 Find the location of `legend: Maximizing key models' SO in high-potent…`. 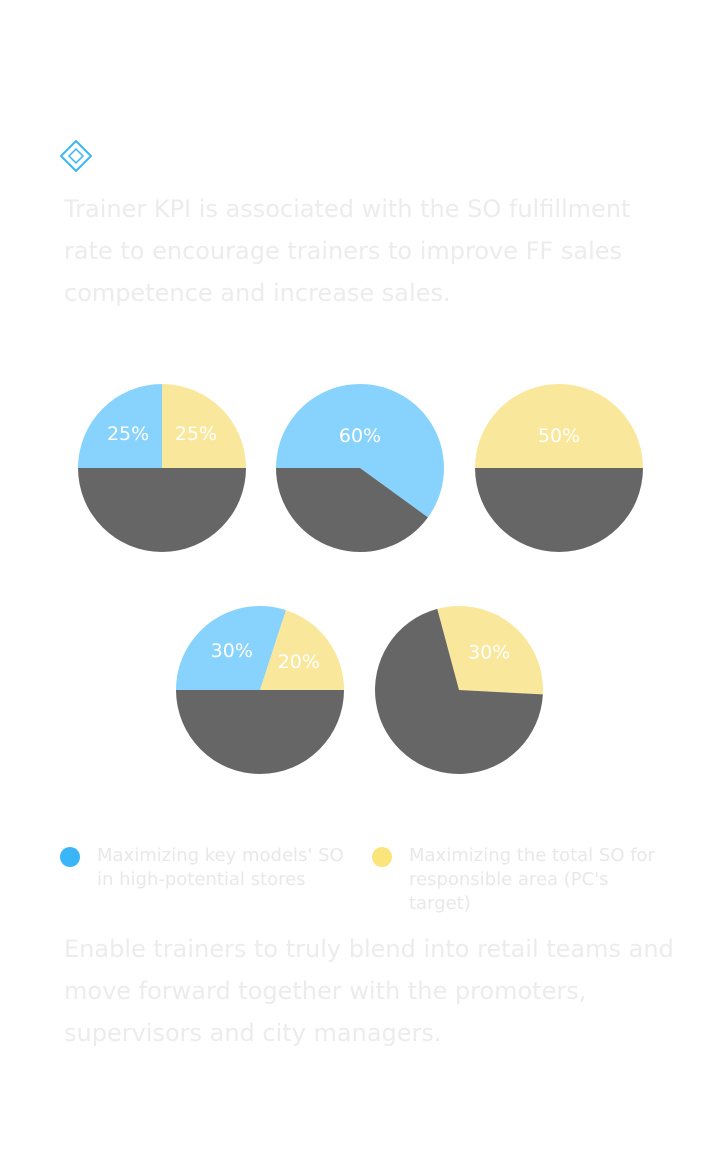

legend: Maximizing key models' SO in high-potent… is located at coordinates (370, 879).